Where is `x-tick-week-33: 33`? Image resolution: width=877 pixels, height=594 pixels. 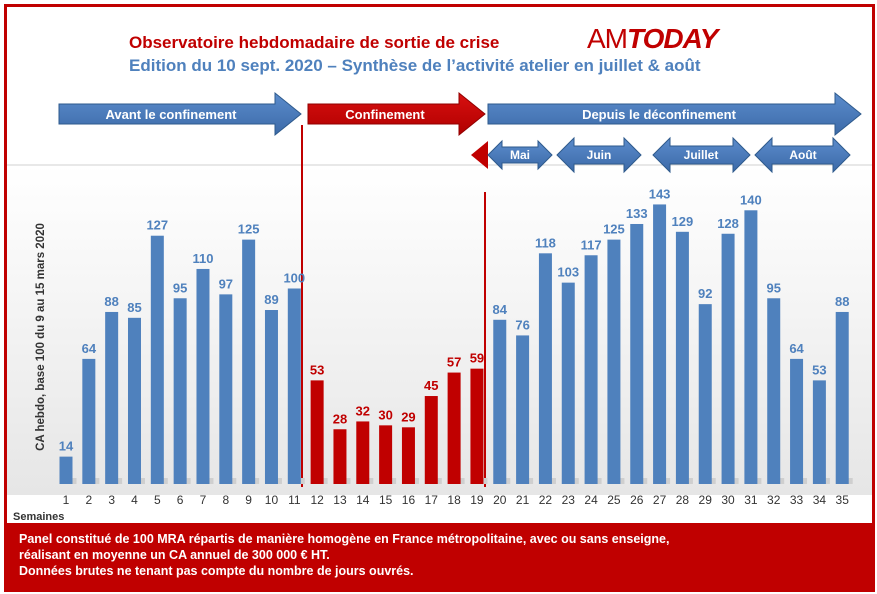 x-tick-week-33: 33 is located at coordinates (797, 500).